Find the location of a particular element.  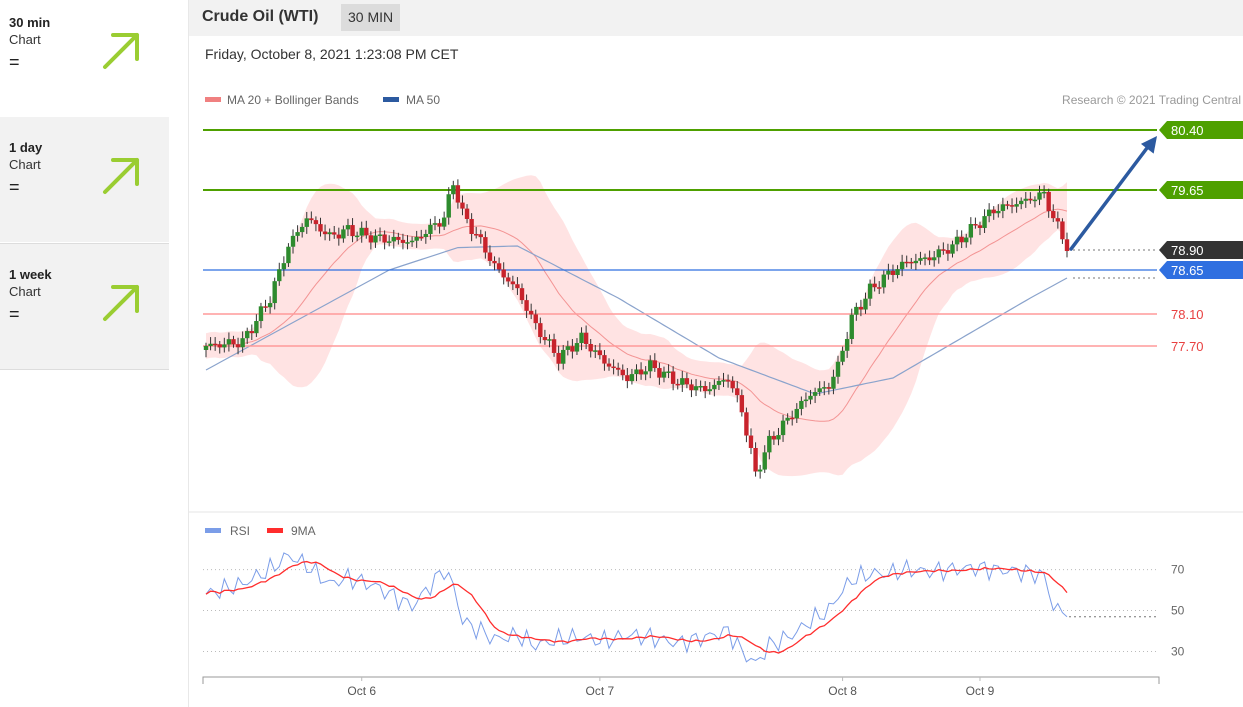

chart-date: Friday, October 8, 2021 1:23:08 PM CET is located at coordinates (332, 54).